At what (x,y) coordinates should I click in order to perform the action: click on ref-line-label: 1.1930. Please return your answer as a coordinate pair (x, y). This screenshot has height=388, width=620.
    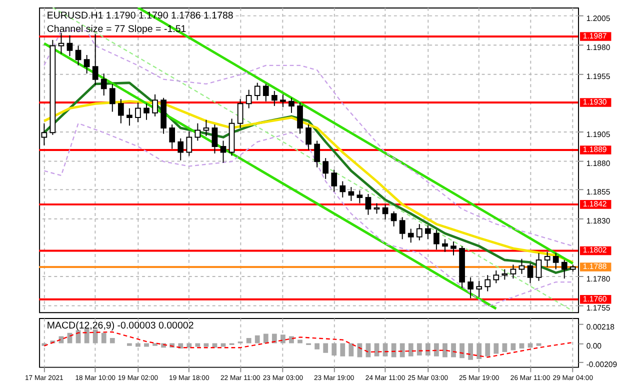
    Looking at the image, I should click on (595, 101).